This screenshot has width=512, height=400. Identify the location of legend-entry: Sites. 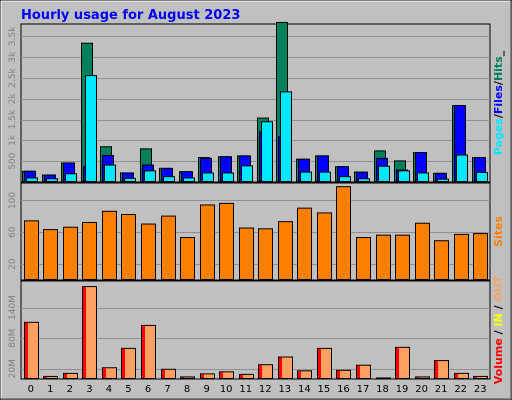
(498, 231).